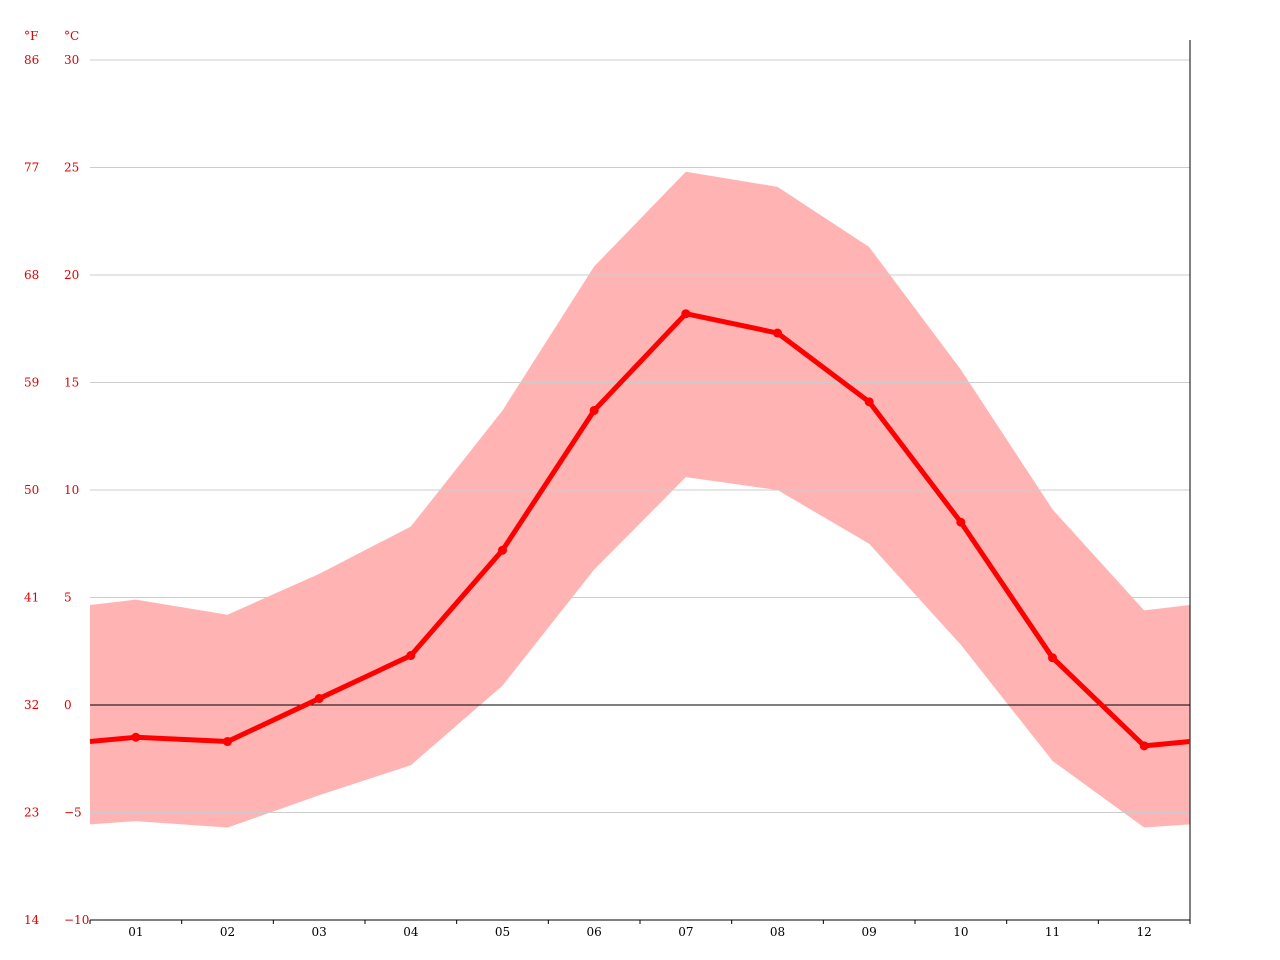  I want to click on y-tick-label-fahrenheit: 32, so click(31, 705).